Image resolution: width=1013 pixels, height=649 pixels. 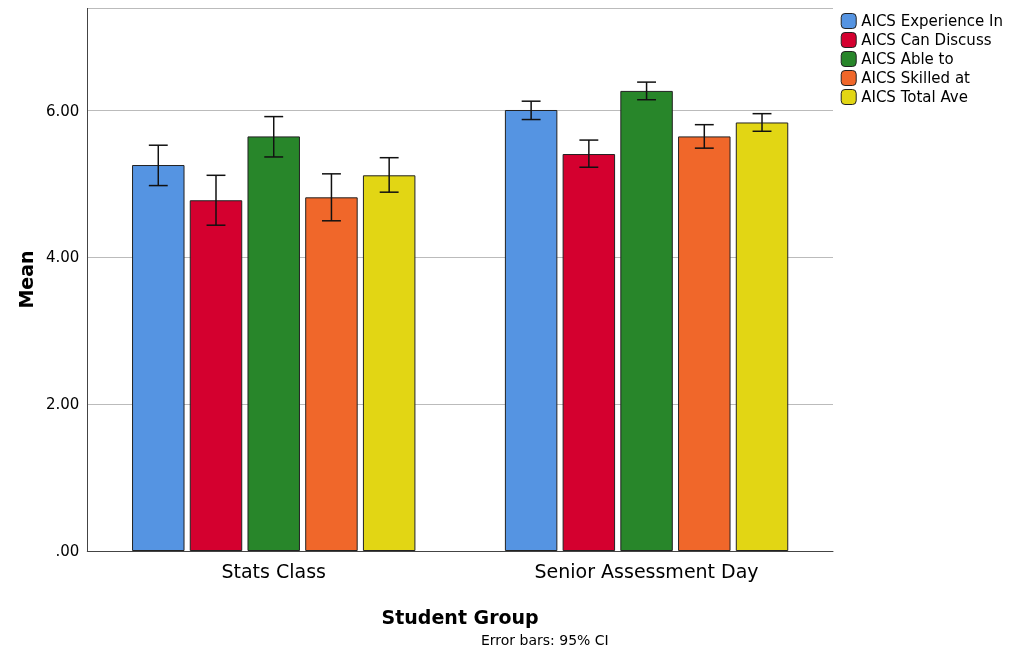 I want to click on legend-label: AICS Total Ave, so click(x=914, y=97).